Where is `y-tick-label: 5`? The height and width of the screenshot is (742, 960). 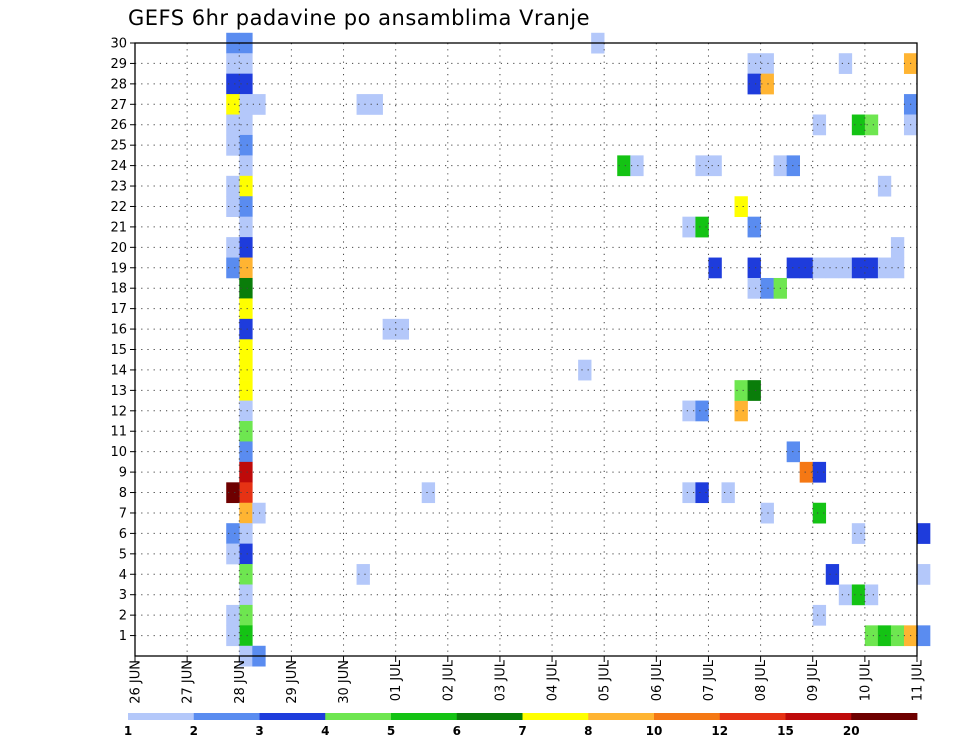
y-tick-label: 5 is located at coordinates (123, 554).